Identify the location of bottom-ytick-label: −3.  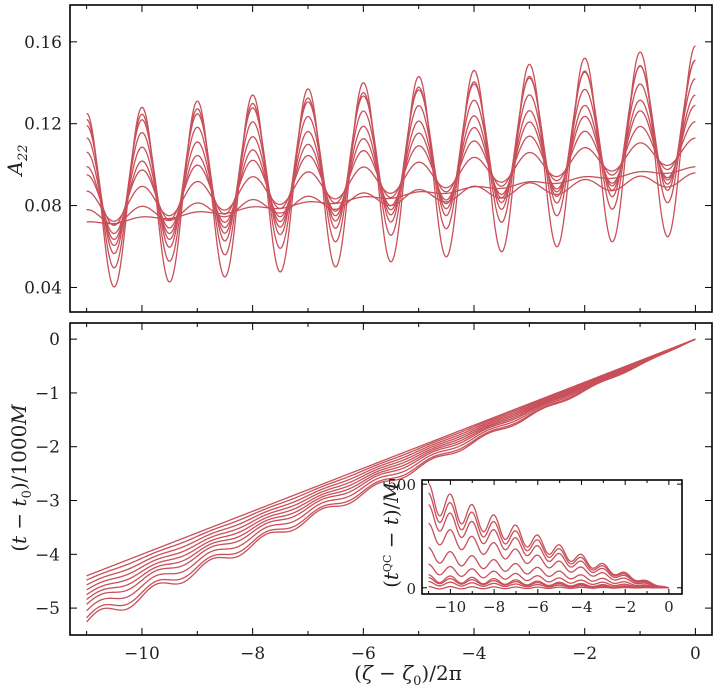
(47, 502).